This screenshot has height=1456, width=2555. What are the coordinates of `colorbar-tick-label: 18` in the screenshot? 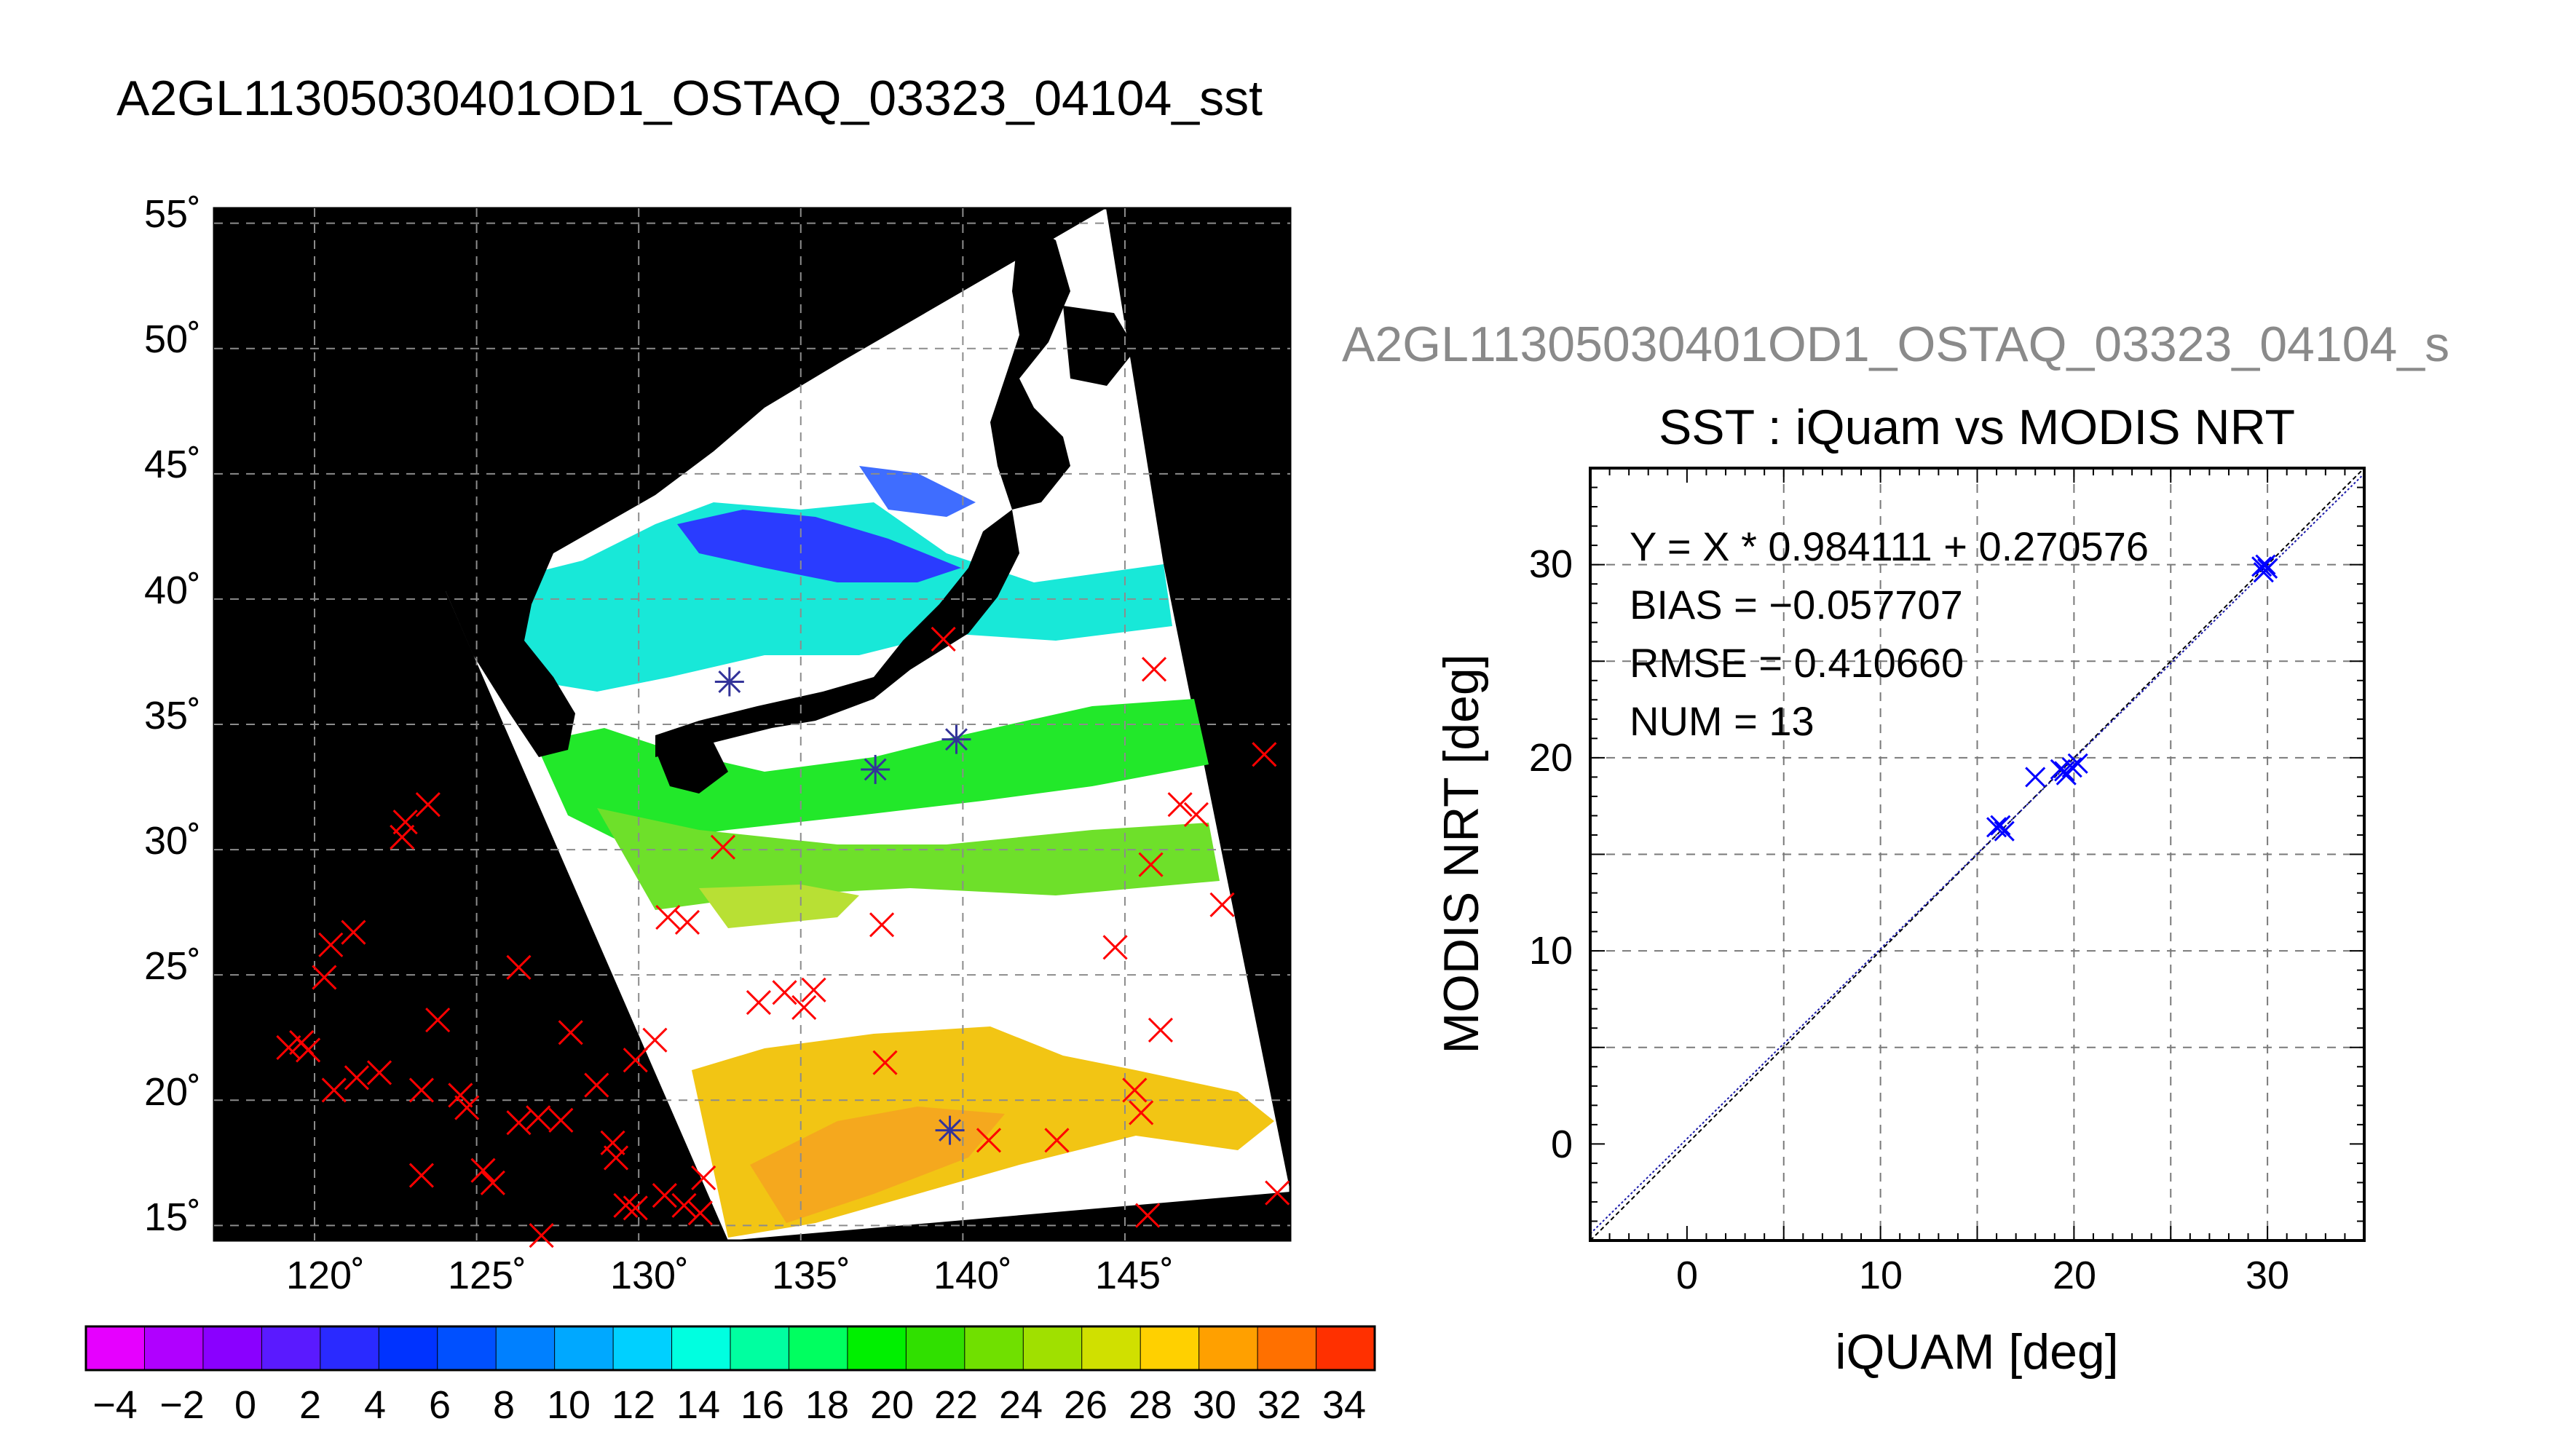 It's located at (827, 1405).